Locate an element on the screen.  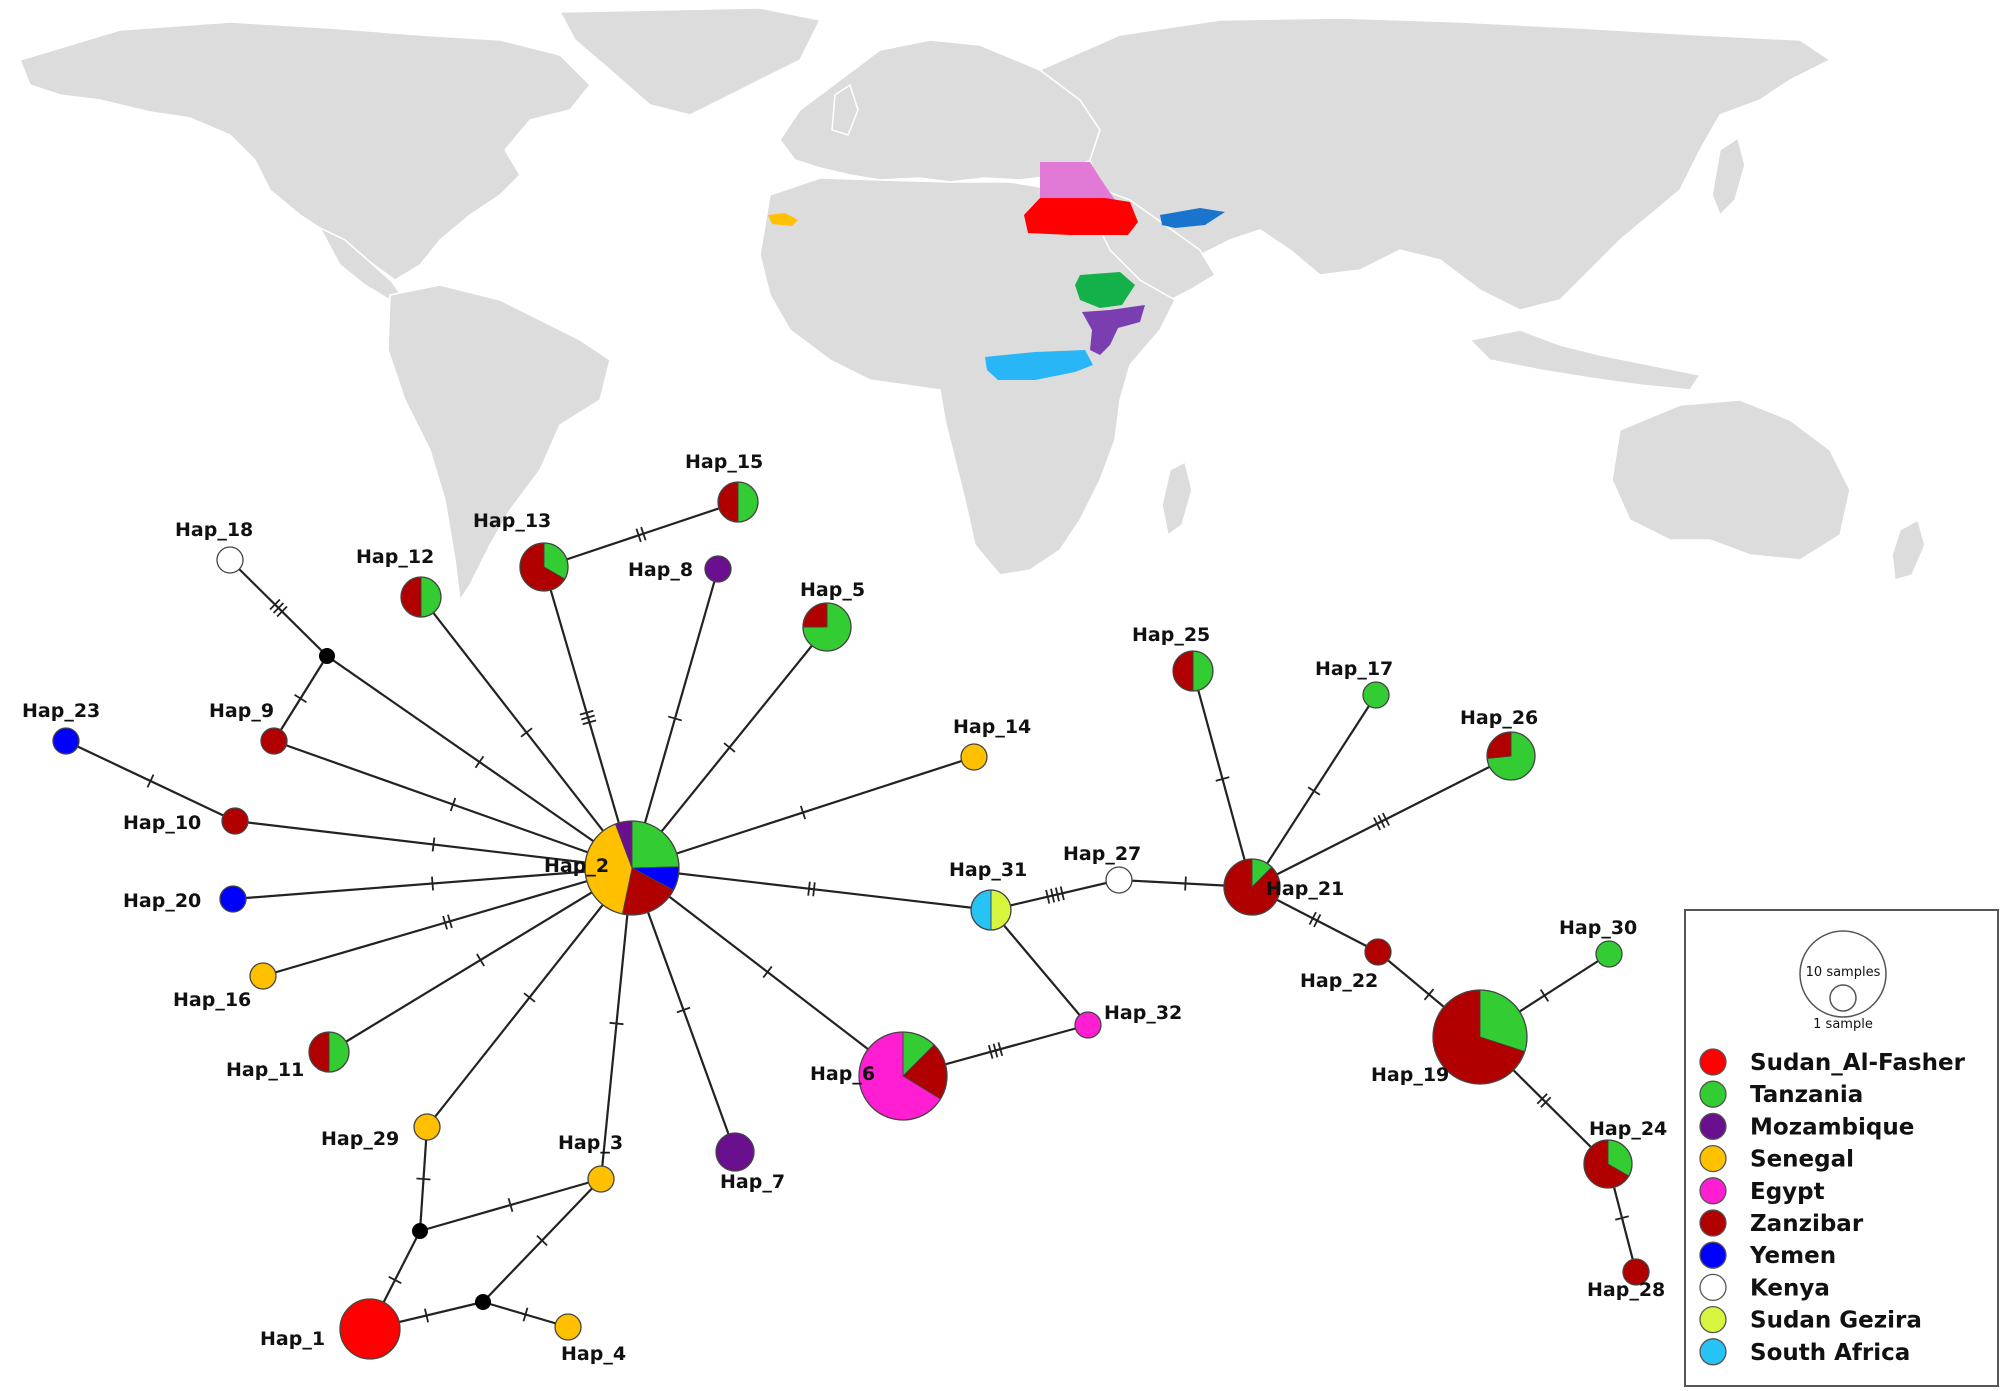
legend-label-sudan_al_fasher: Sudan_Al-Fasher is located at coordinates (1858, 1063).